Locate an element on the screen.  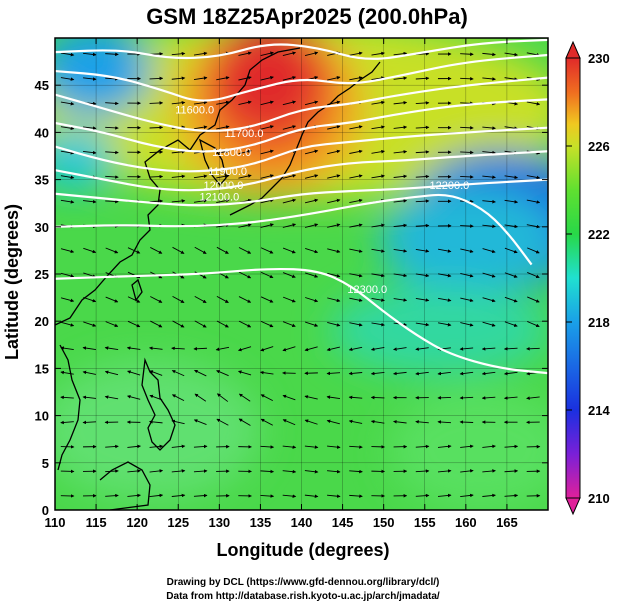
x-tick-label: 120 is located at coordinates (137, 522).